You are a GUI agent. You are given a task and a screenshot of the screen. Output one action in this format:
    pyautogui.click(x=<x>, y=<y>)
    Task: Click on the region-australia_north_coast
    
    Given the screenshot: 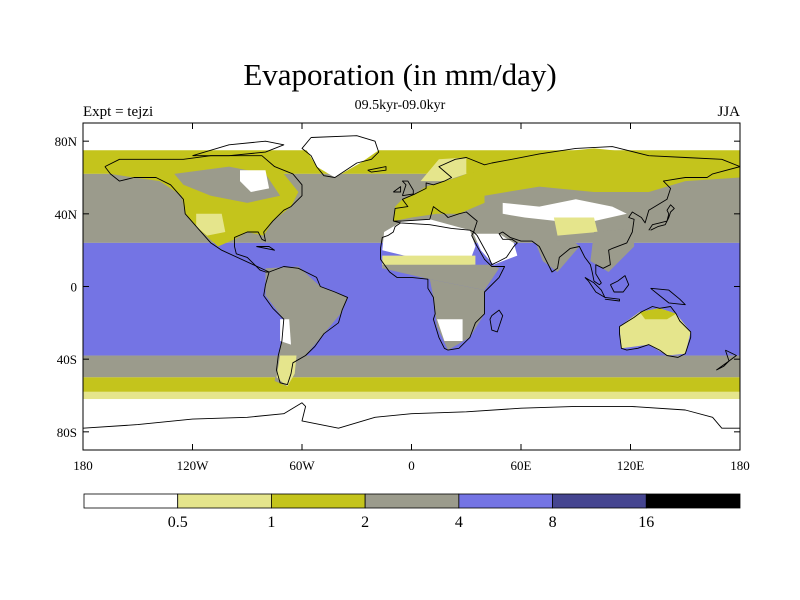 What is the action you would take?
    pyautogui.click(x=658, y=314)
    